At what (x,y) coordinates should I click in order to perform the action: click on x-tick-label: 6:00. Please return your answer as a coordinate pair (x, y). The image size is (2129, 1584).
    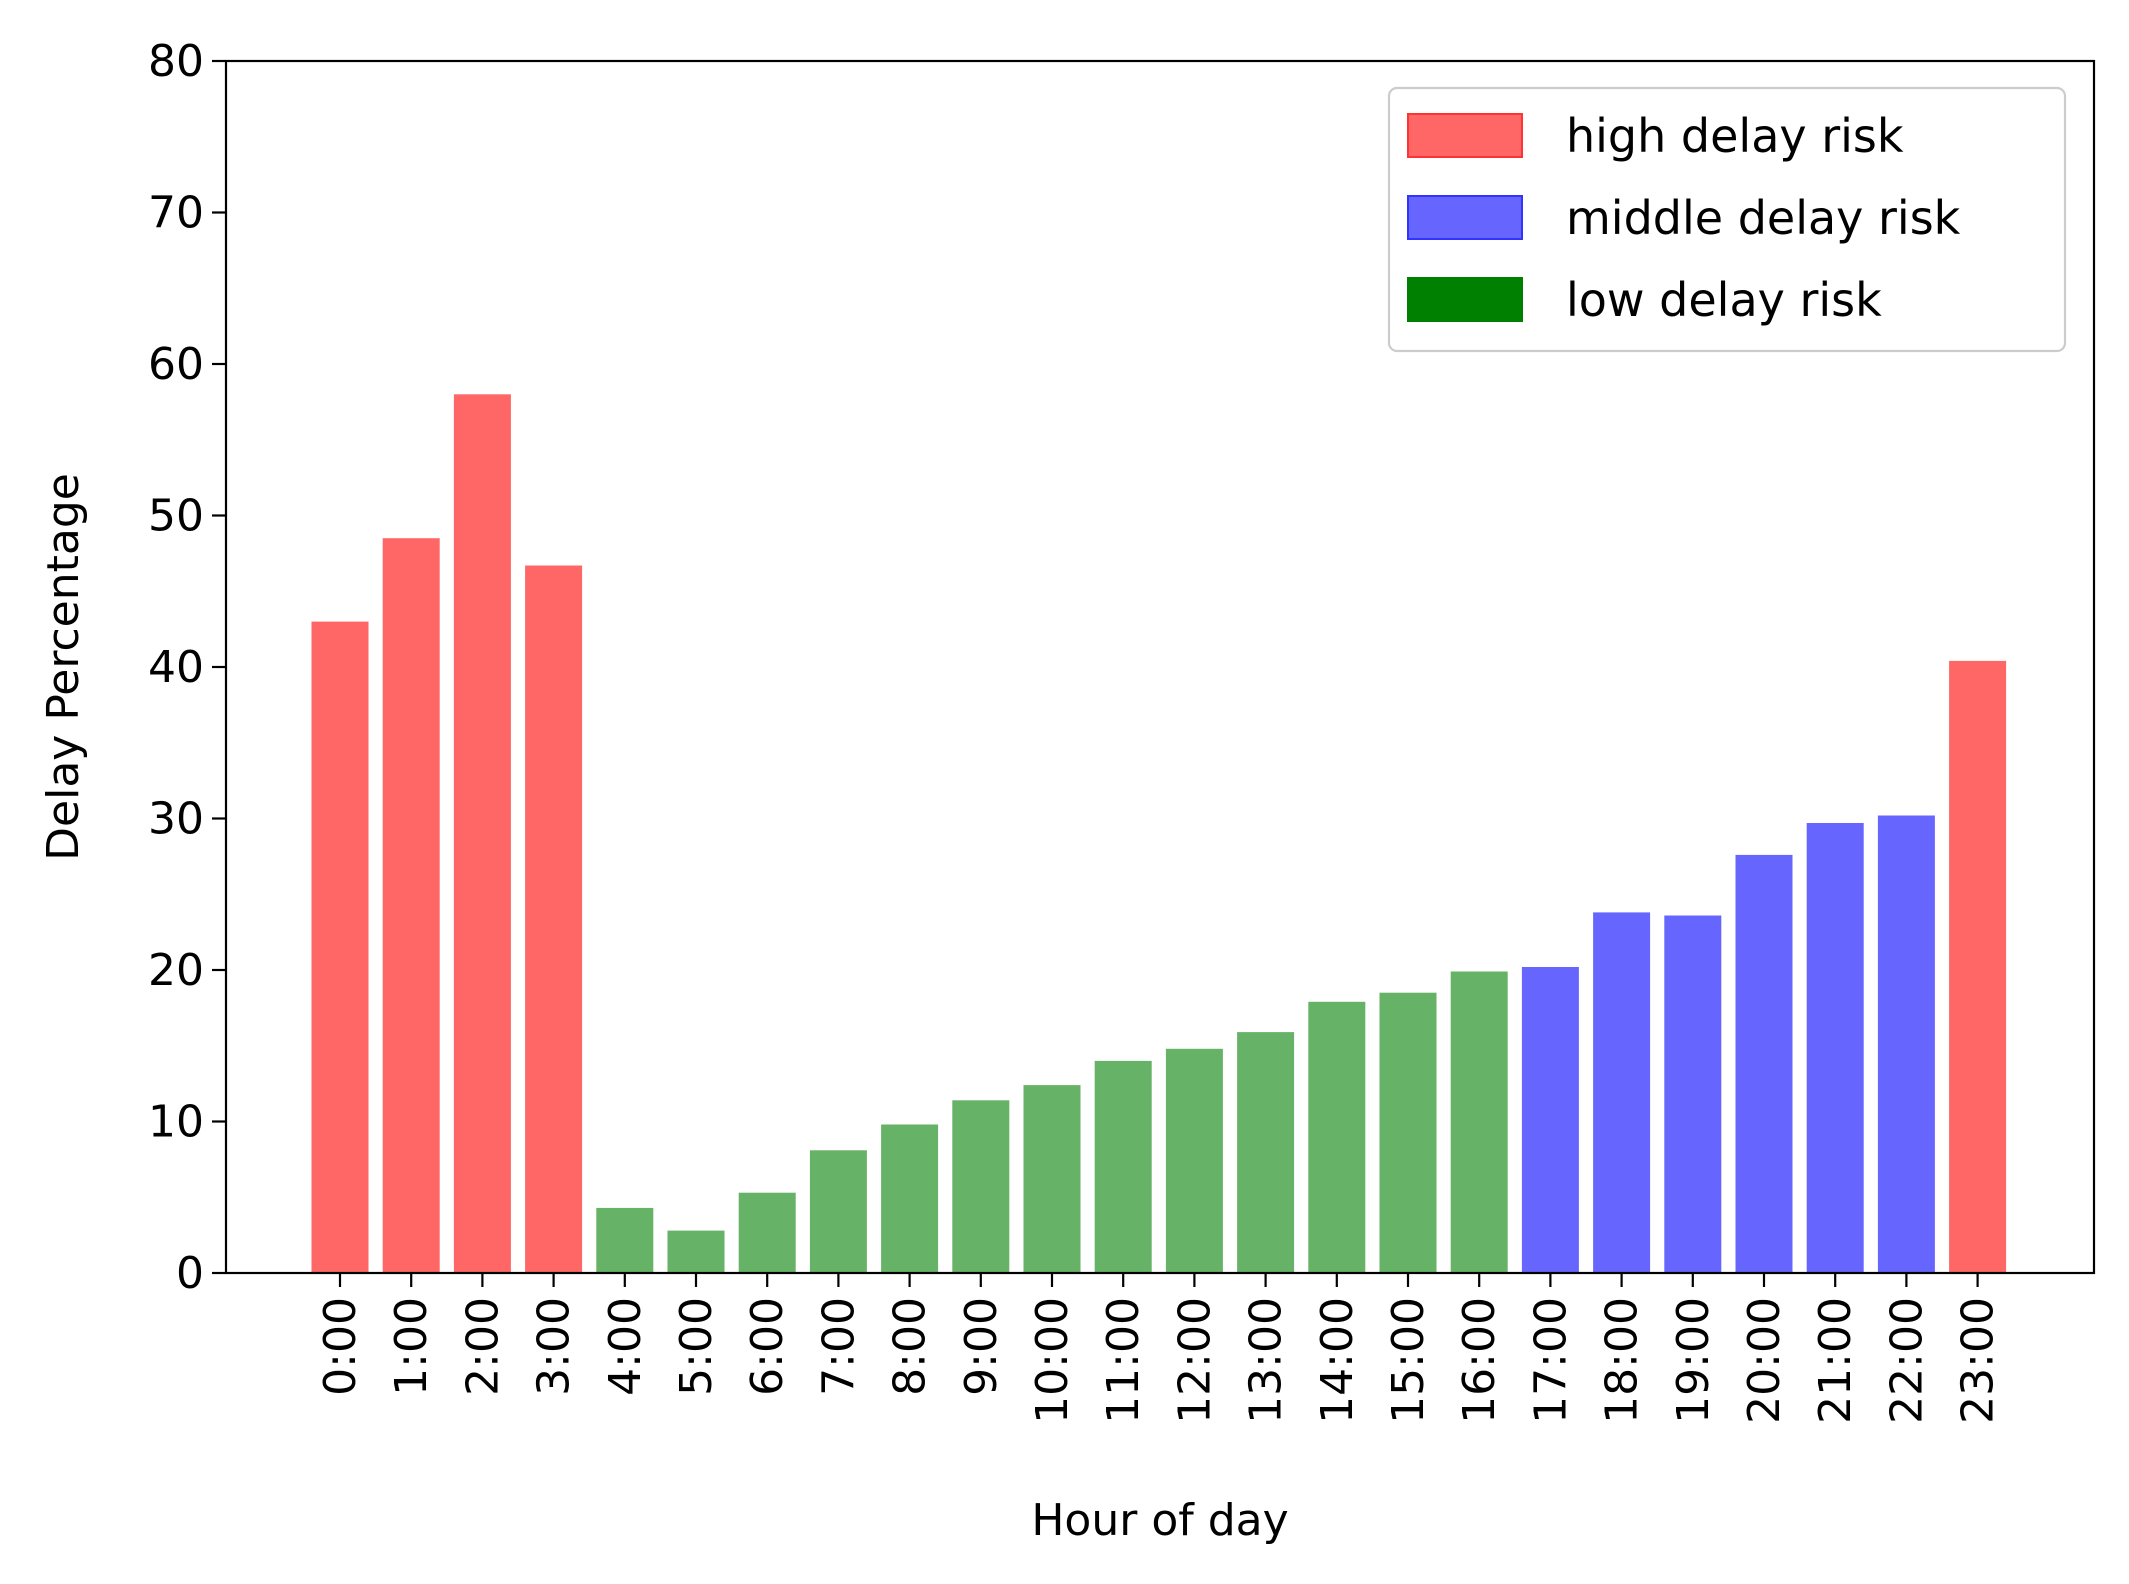
    Looking at the image, I should click on (767, 1346).